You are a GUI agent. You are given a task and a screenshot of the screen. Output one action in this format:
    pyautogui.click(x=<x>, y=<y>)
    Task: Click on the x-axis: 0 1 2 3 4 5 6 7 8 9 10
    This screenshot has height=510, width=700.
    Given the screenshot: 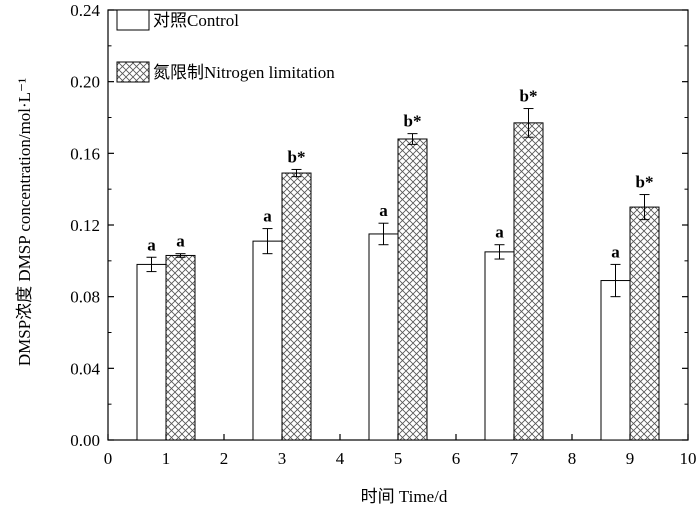 What is the action you would take?
    pyautogui.click(x=400, y=451)
    